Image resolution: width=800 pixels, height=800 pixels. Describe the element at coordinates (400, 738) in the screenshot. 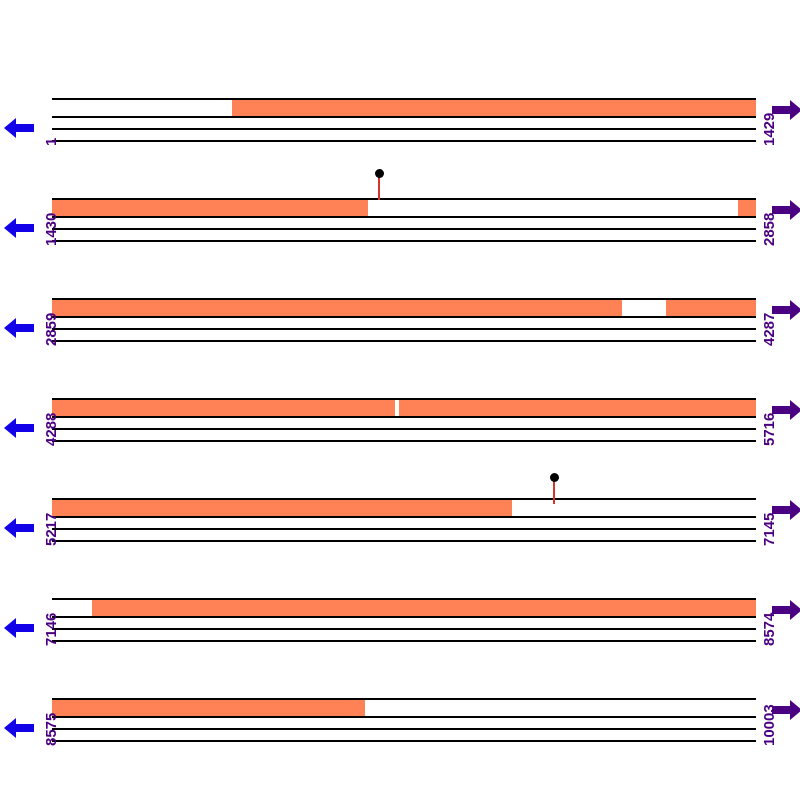

I see `sequence-row: 8575 10003` at that location.